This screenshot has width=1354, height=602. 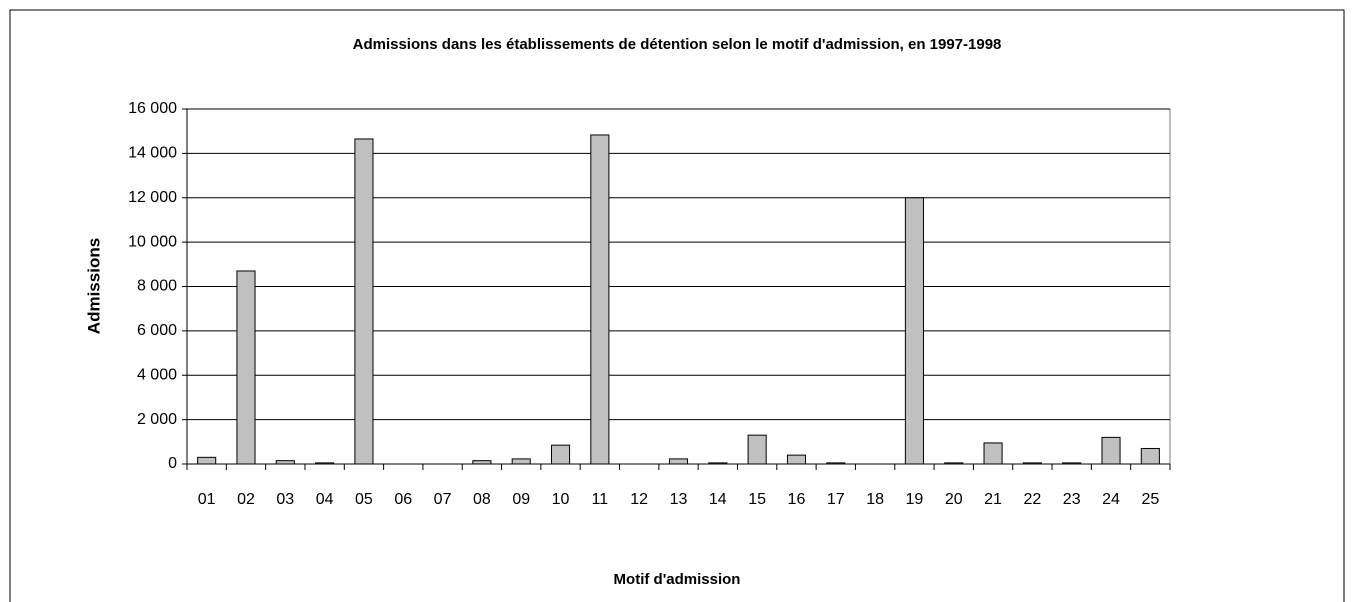 What do you see at coordinates (1032, 499) in the screenshot?
I see `x-tick-label: 22` at bounding box center [1032, 499].